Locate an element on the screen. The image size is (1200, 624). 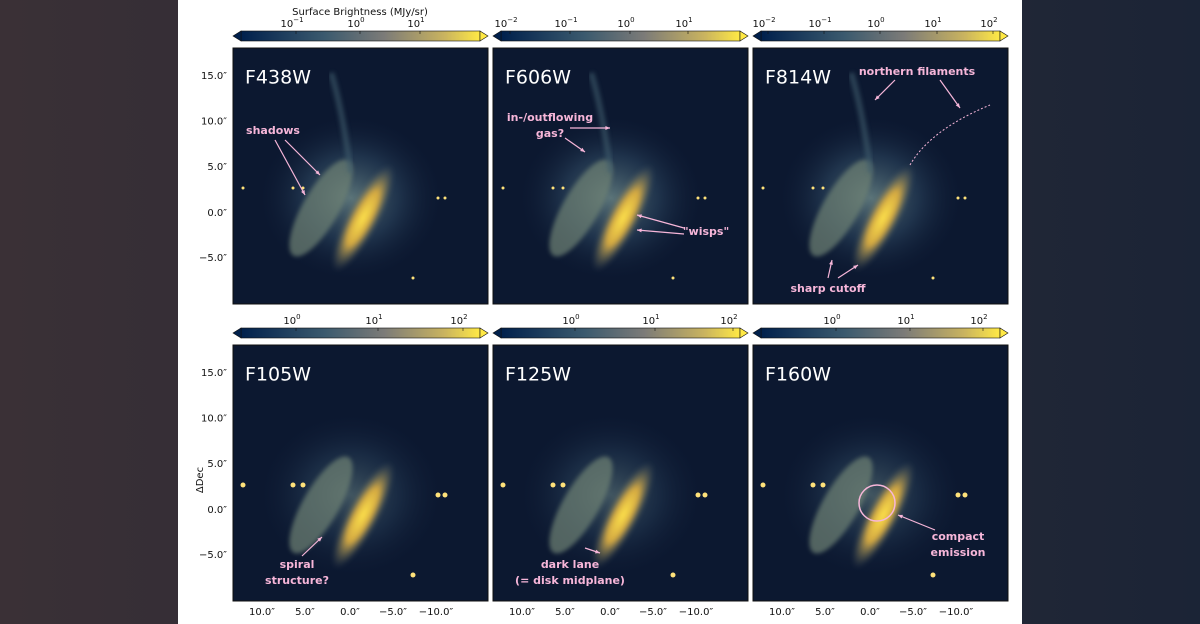
colorbar-tick-exponent: 2 is located at coordinates (985, 317).